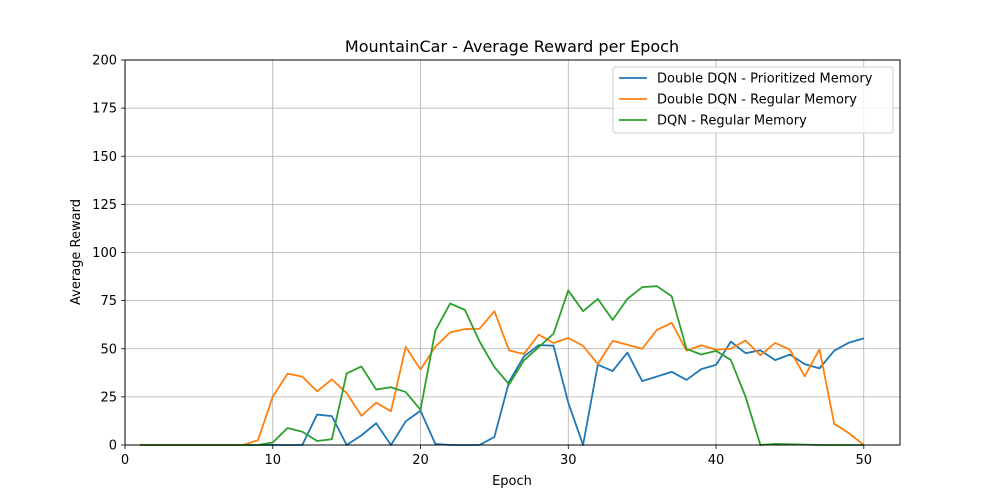  I want to click on legend-label: Double DQN - Prioritized Memory, so click(765, 79).